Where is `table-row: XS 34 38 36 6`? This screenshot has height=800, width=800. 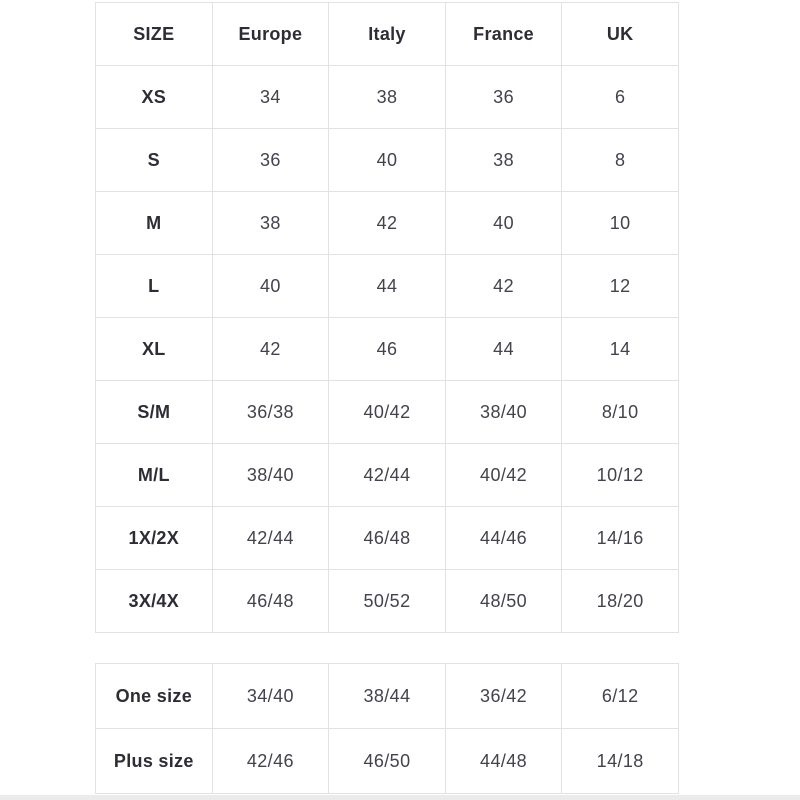 table-row: XS 34 38 36 6 is located at coordinates (387, 97).